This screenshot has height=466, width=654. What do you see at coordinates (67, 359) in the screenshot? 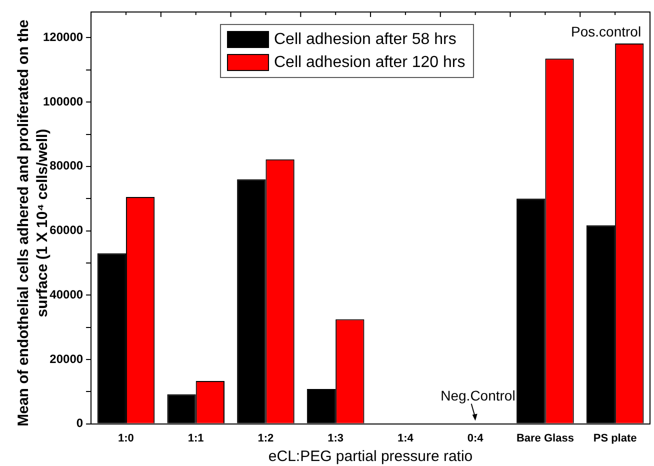
I see `y-tick-label: 20000` at bounding box center [67, 359].